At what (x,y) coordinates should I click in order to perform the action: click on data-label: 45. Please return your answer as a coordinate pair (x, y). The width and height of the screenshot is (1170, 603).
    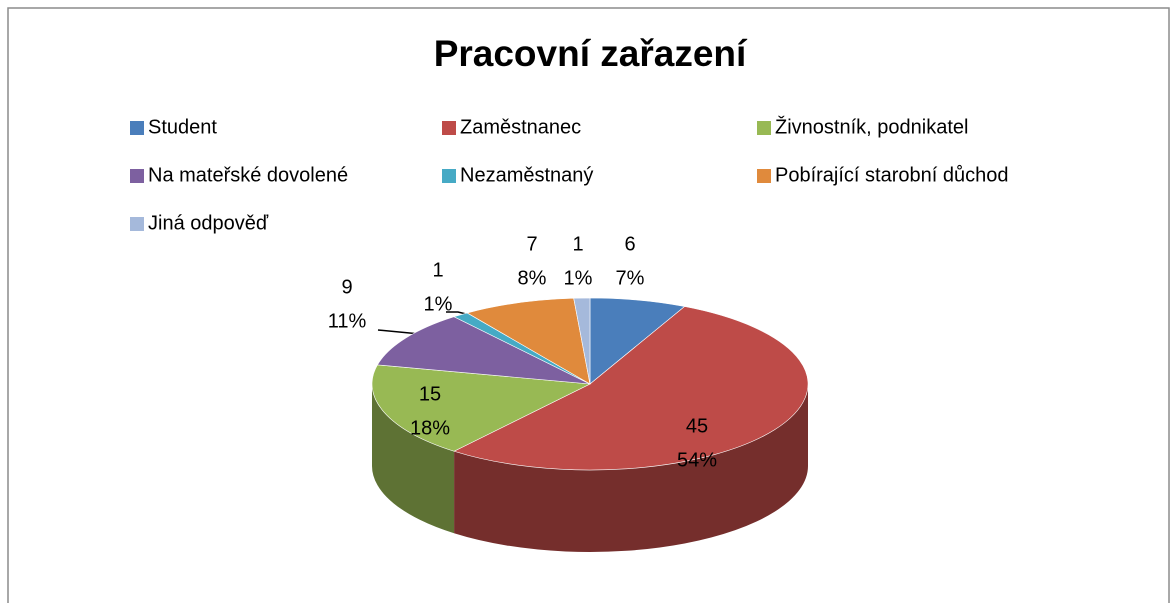
    Looking at the image, I should click on (697, 426).